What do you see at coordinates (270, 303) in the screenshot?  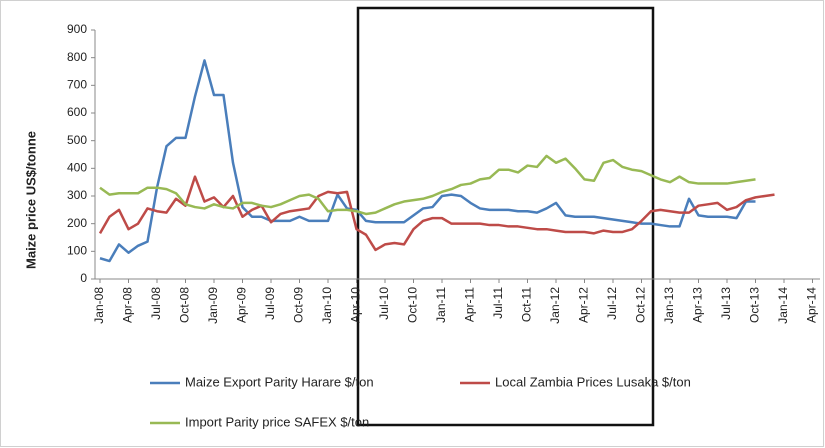 I see `x-tick-label: Jul-09` at bounding box center [270, 303].